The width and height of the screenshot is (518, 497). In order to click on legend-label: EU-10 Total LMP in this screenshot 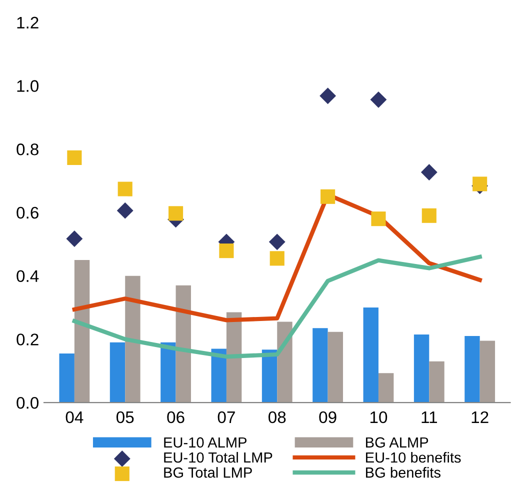, I will do `click(218, 457)`.